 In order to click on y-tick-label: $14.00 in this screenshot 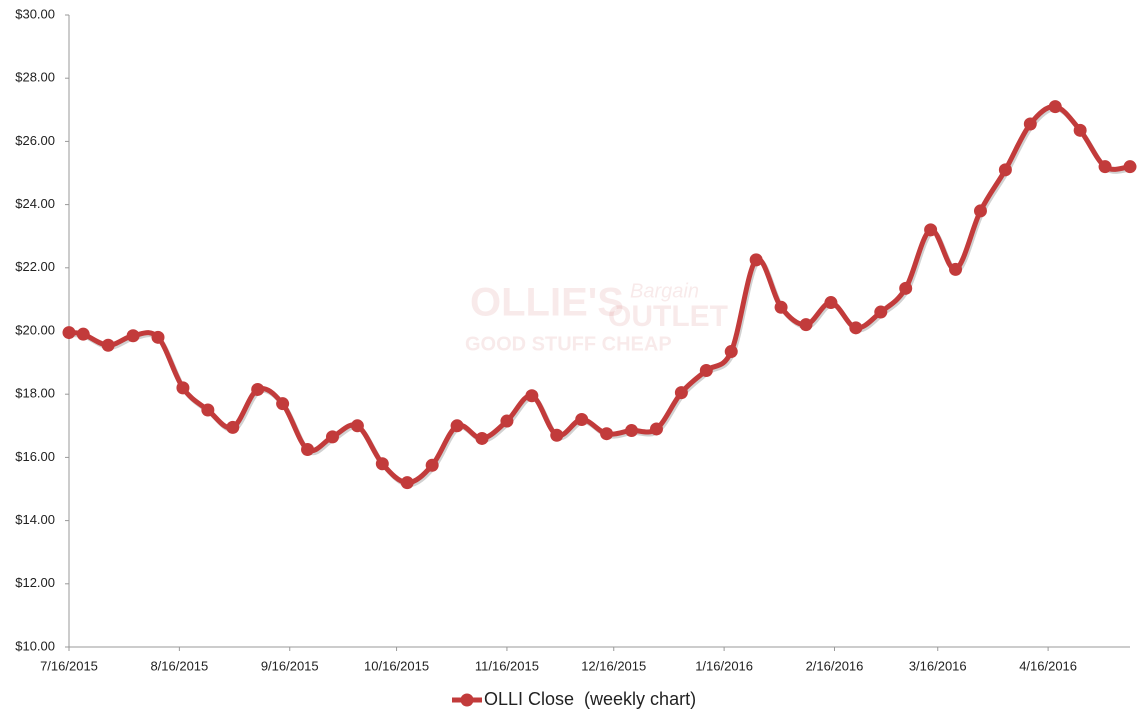, I will do `click(35, 519)`.